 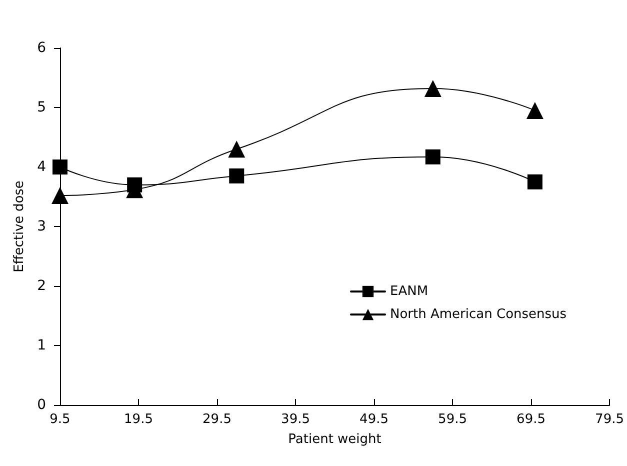 What do you see at coordinates (19, 226) in the screenshot?
I see `y-axis-title: Effective dose` at bounding box center [19, 226].